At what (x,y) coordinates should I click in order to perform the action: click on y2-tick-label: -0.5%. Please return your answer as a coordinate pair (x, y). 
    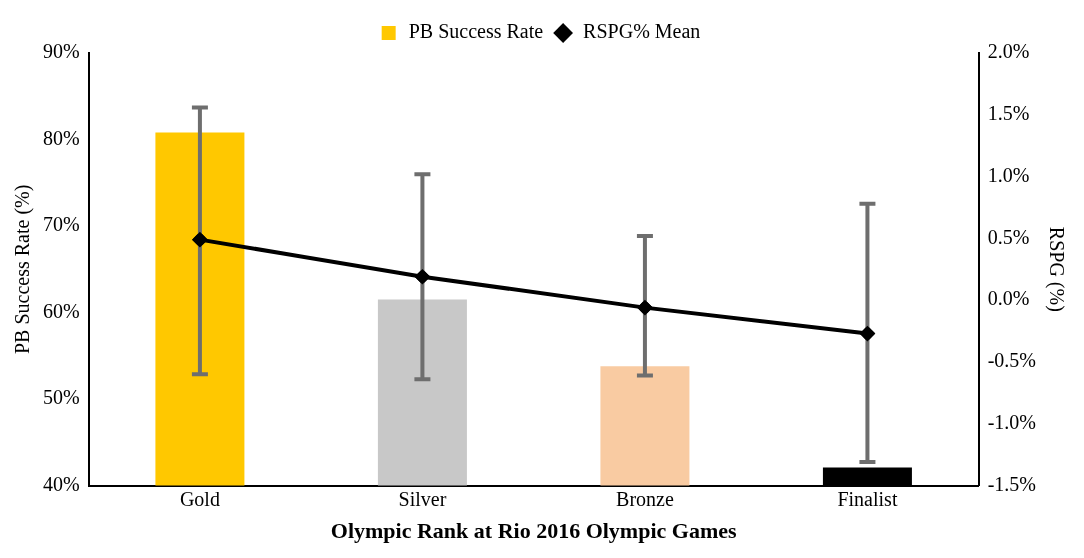
    Looking at the image, I should click on (1012, 360).